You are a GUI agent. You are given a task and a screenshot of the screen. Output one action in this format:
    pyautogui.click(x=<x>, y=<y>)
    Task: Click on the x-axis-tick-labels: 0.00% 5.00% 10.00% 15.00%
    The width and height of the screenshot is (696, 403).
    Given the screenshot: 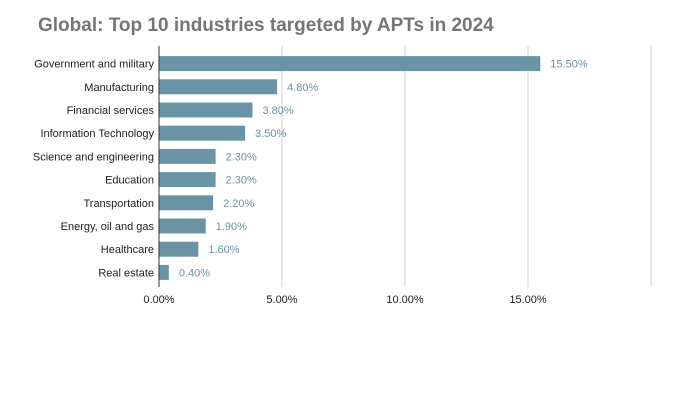 What is the action you would take?
    pyautogui.click(x=344, y=300)
    